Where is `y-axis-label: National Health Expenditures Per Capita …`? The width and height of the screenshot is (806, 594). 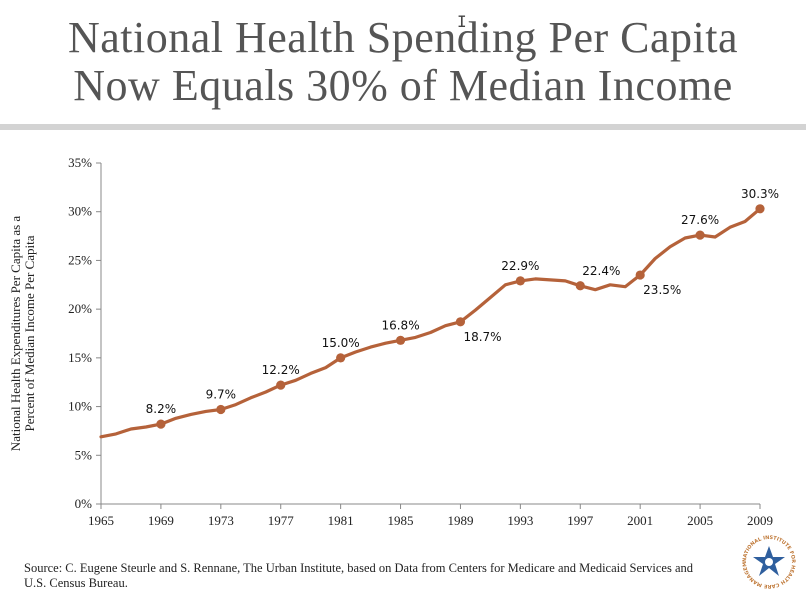
y-axis-label: National Health Expenditures Per Capita … is located at coordinates (22, 334).